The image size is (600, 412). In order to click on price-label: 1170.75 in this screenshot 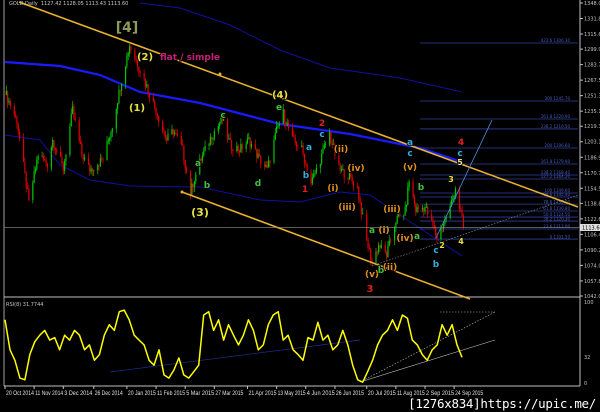, I will do `click(592, 174)`.